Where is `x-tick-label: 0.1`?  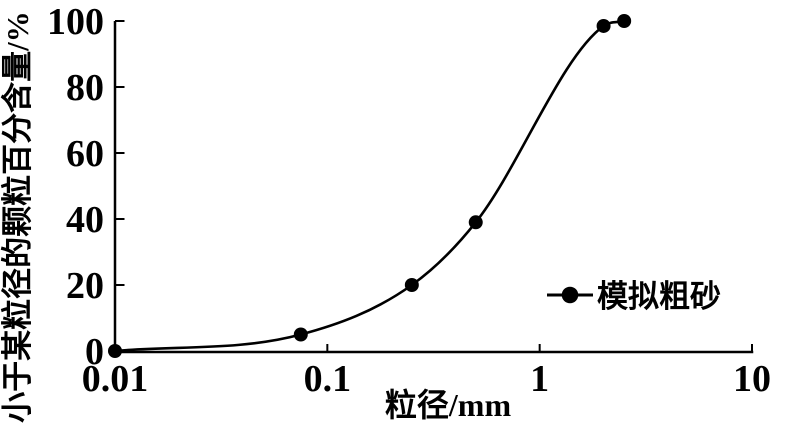
x-tick-label: 0.1 is located at coordinates (328, 379).